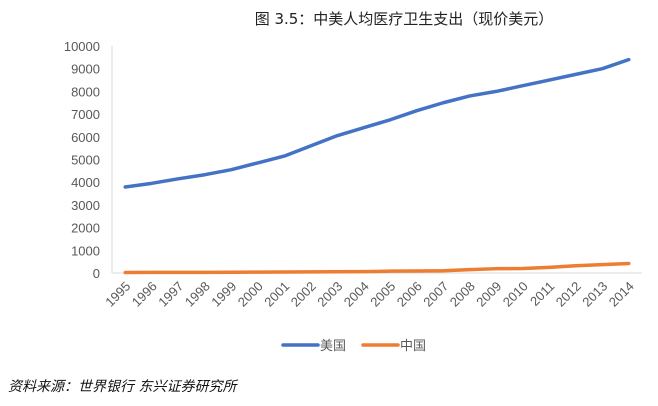 This screenshot has height=406, width=658. Describe the element at coordinates (144, 294) in the screenshot. I see `x-tick-label: 1996` at that location.